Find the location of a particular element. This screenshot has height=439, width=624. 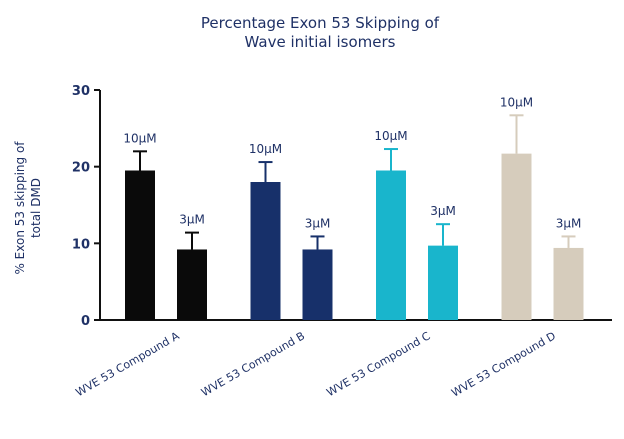

y-tick-label: 20 is located at coordinates (81, 168).